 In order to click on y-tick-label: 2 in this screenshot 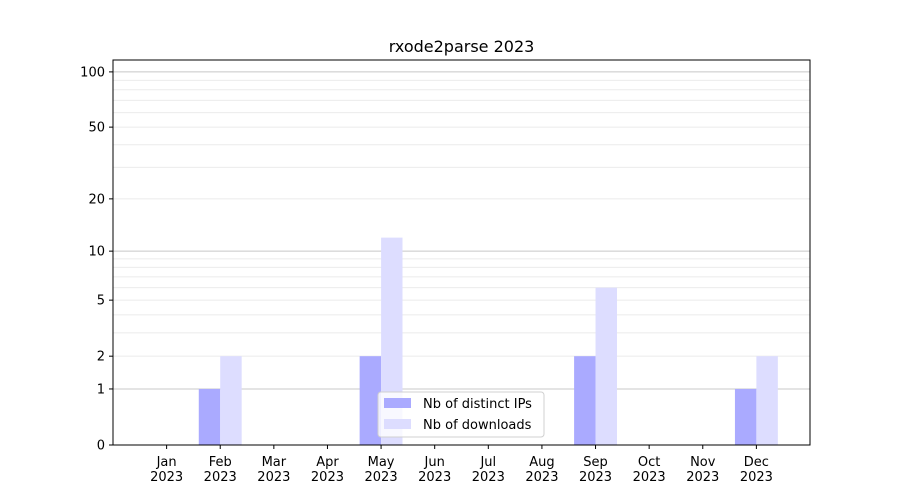, I will do `click(101, 357)`.